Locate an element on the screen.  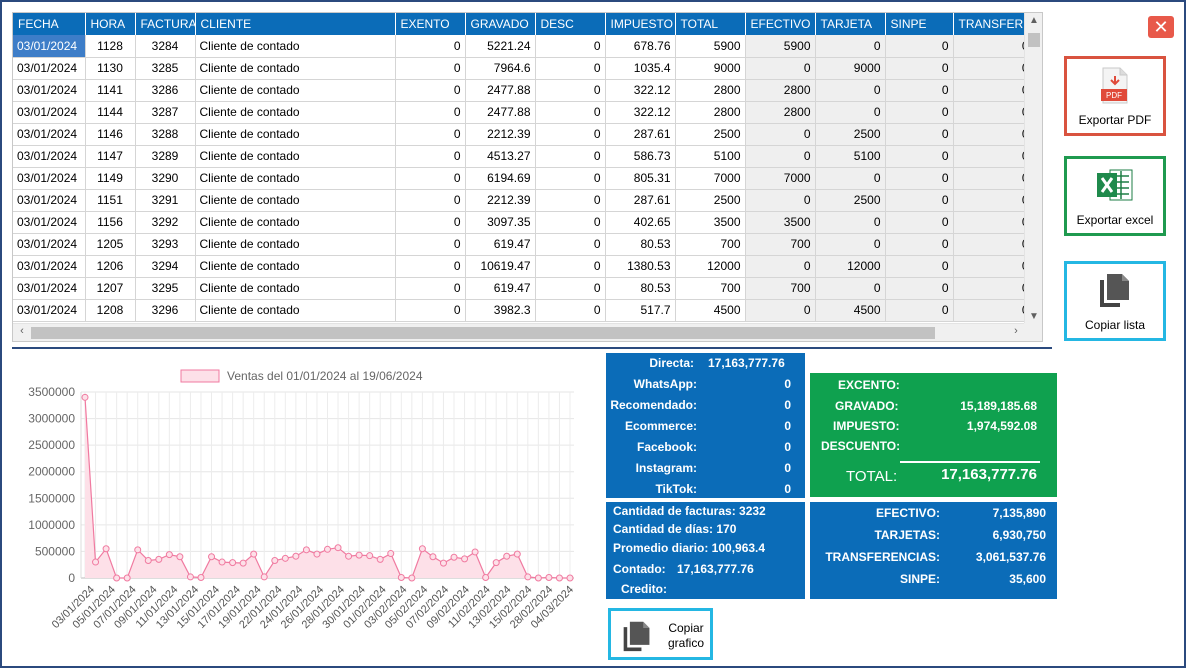
table-cell: 12000 is located at coordinates (710, 266).